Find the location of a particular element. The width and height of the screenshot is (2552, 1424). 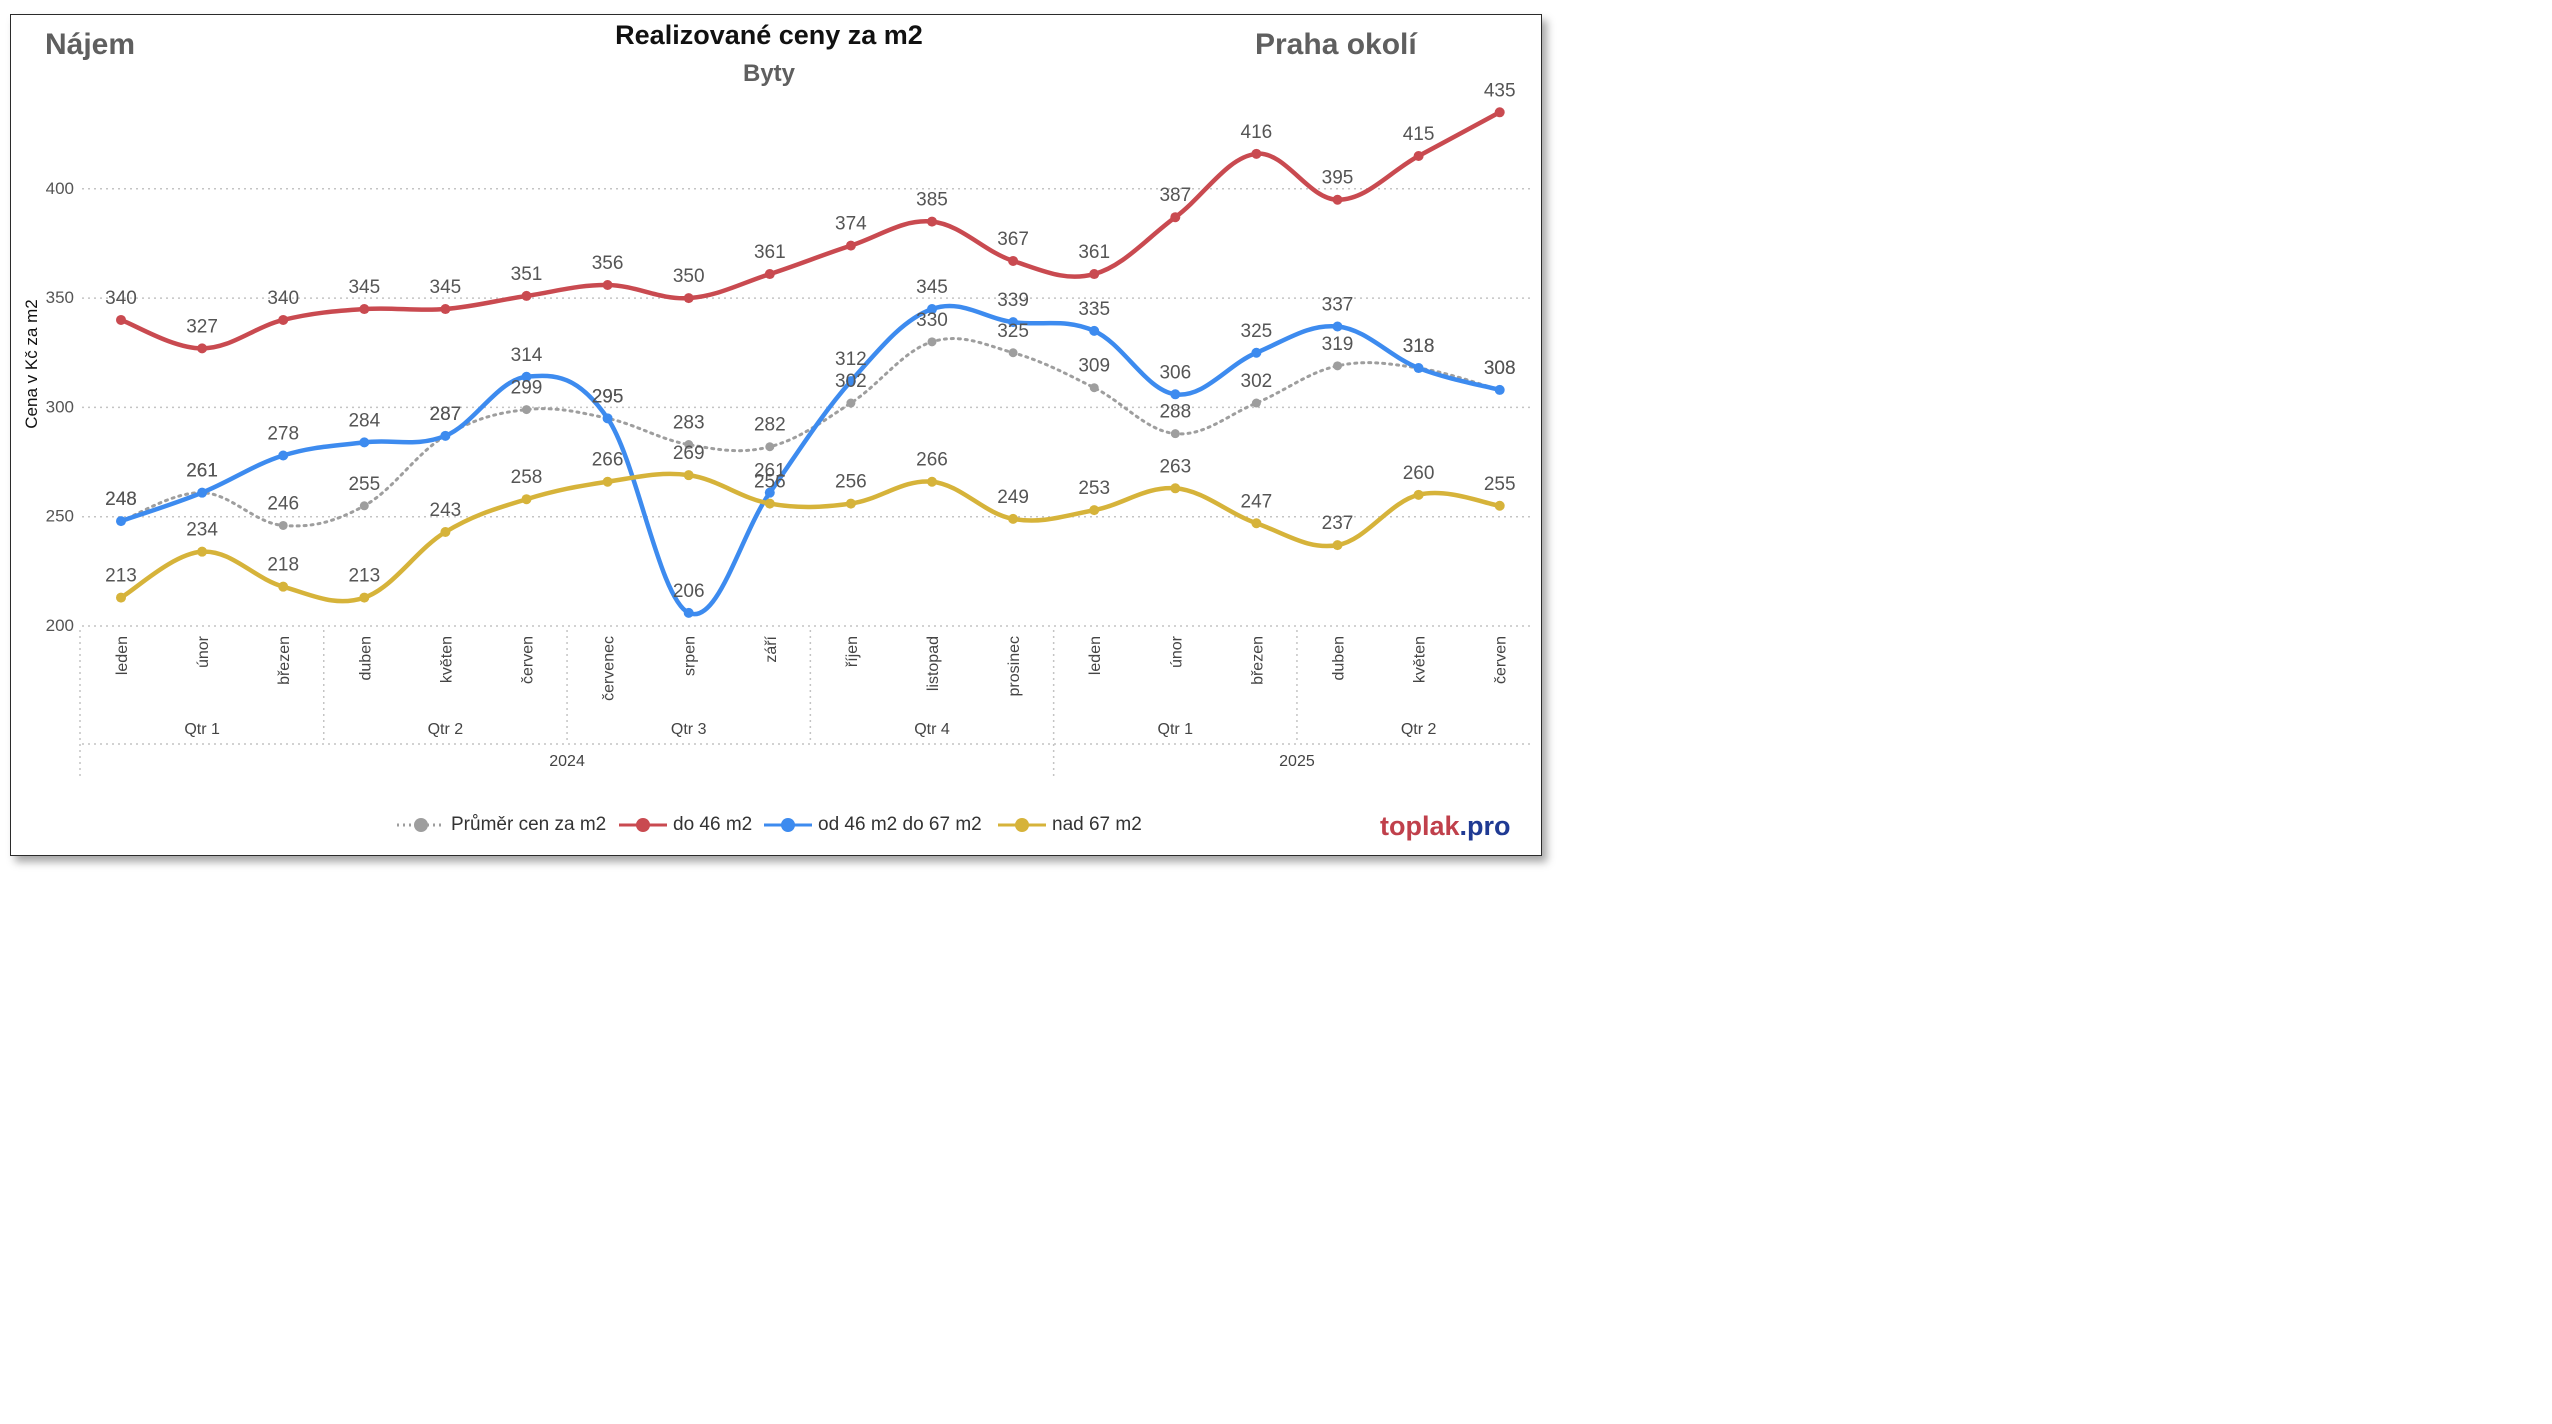

data-label: 249 is located at coordinates (1013, 497).